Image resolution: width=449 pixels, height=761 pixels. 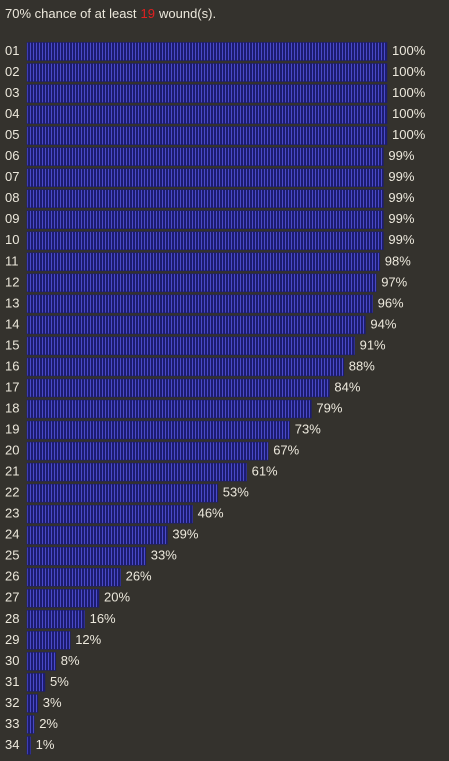 I want to click on category-label: 10, so click(x=12, y=239).